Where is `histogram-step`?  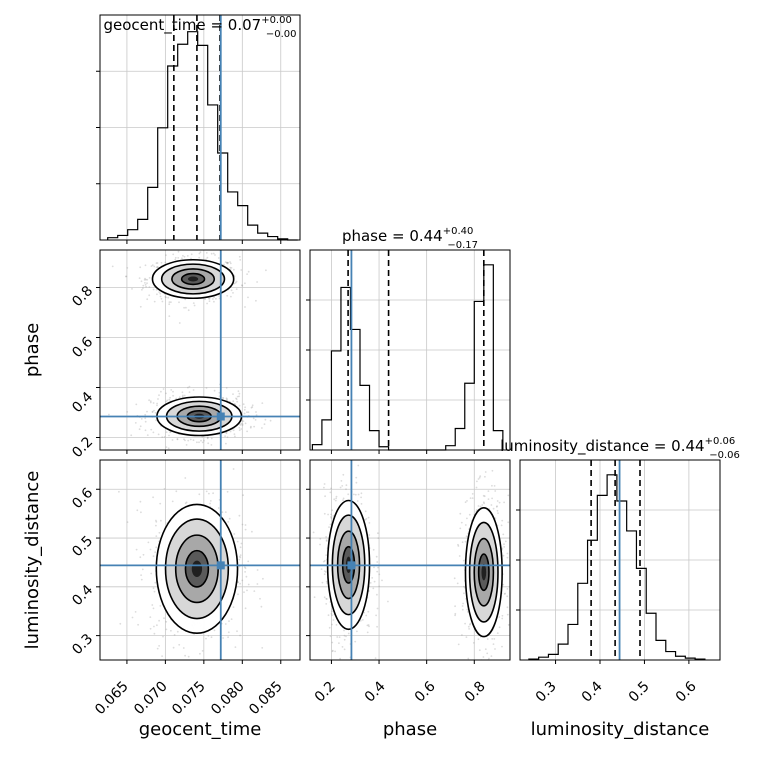 histogram-step is located at coordinates (202, 136).